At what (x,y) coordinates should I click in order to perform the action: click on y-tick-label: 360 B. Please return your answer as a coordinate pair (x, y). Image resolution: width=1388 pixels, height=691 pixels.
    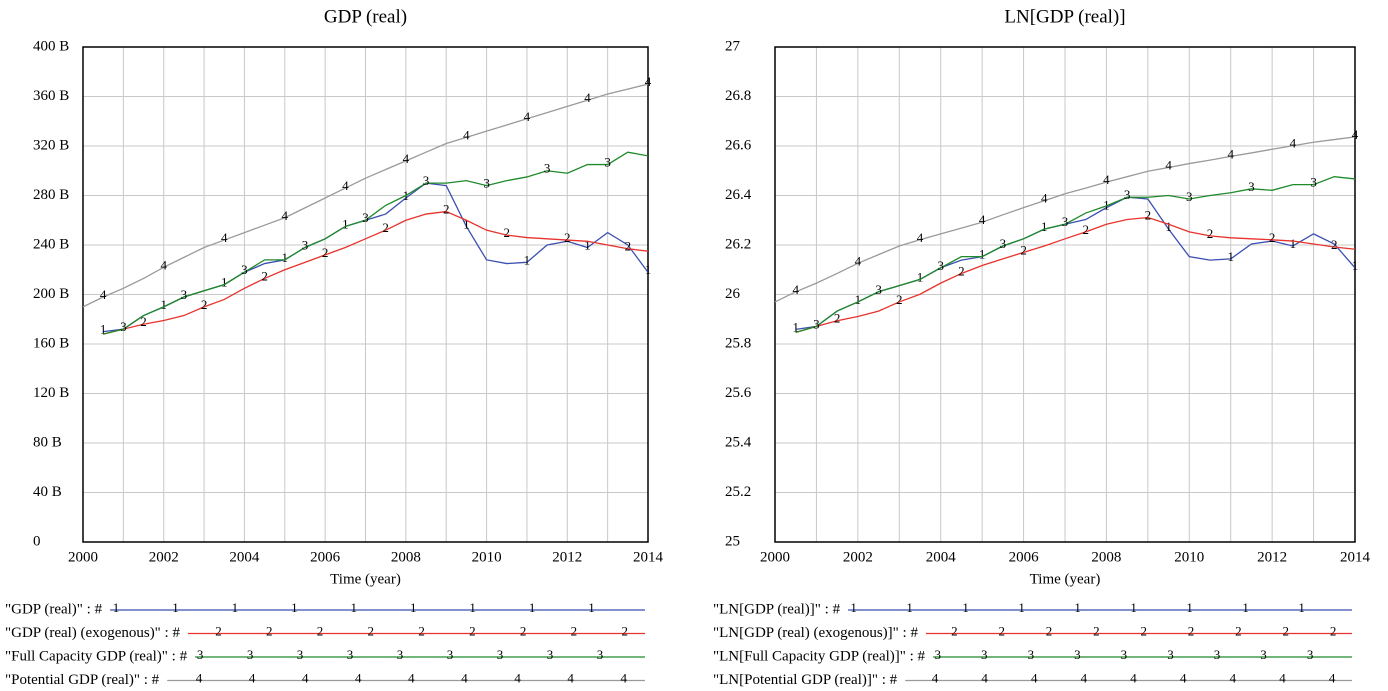
    Looking at the image, I should click on (51, 96).